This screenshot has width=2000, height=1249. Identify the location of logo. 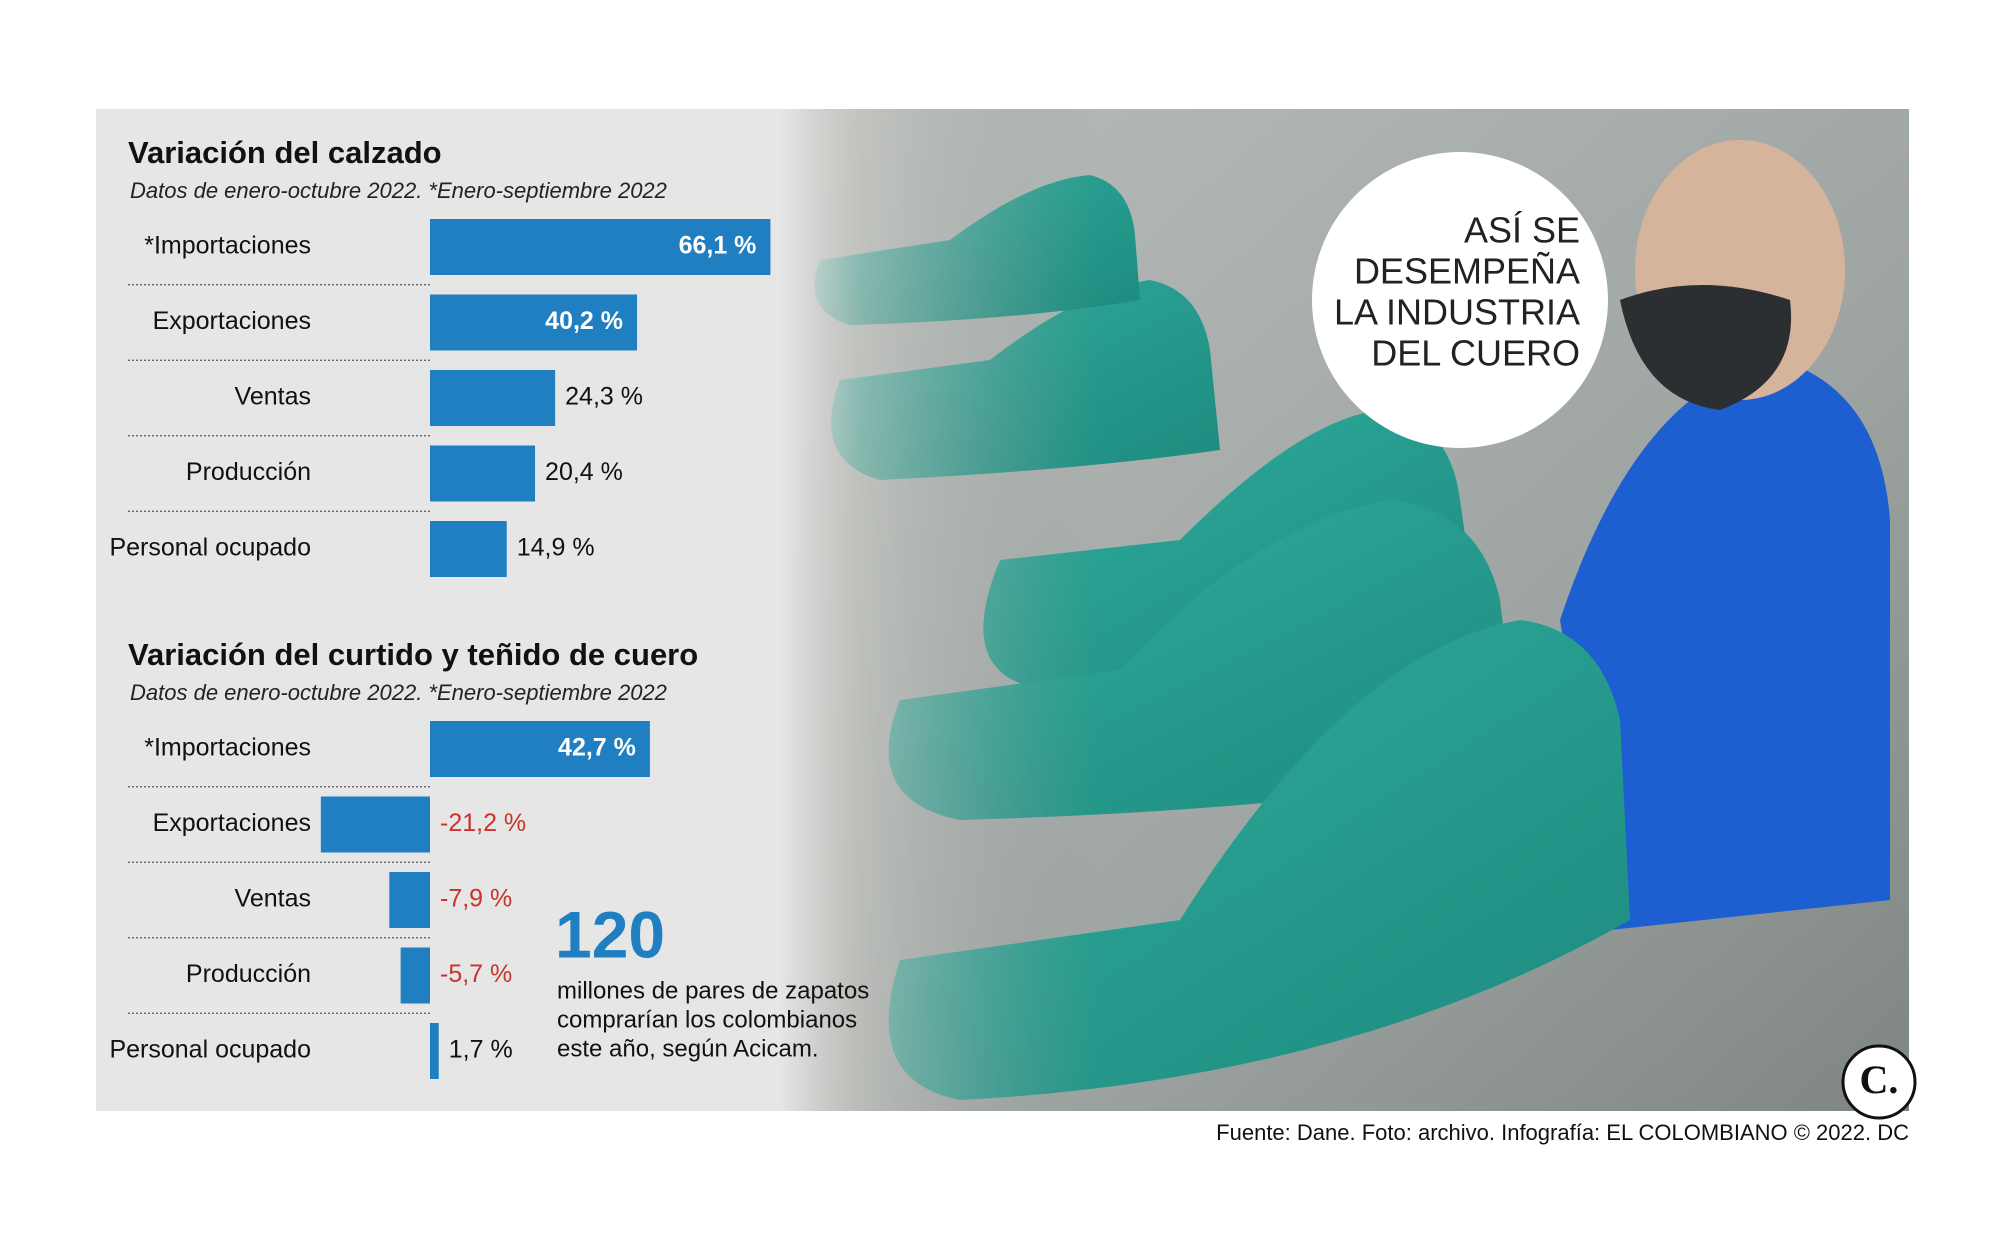
(1879, 1082).